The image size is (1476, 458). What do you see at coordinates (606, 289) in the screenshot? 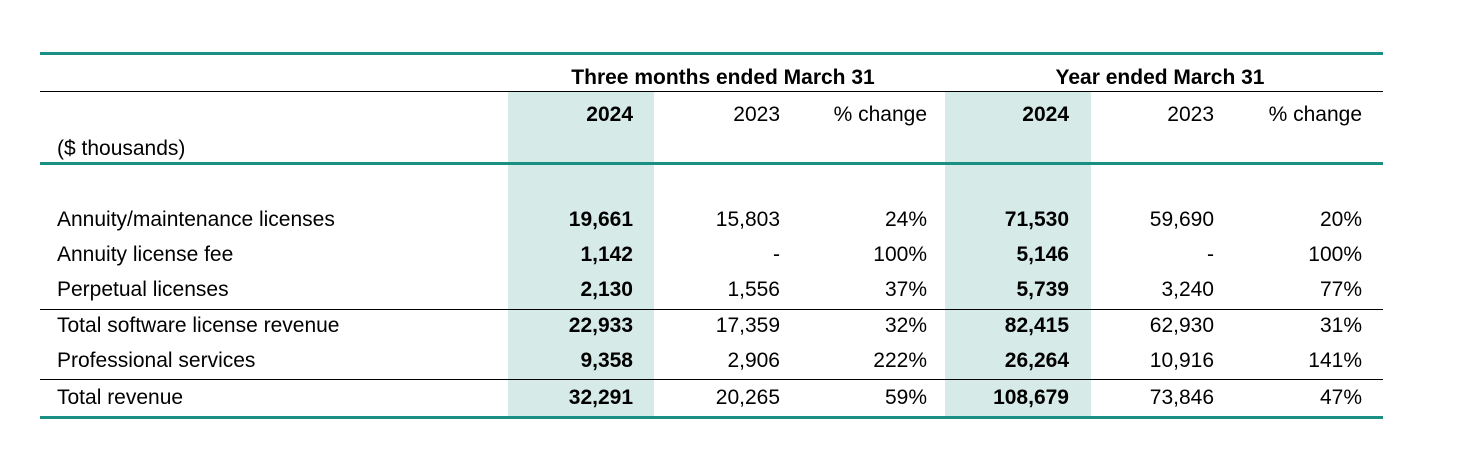
I see `cell-value: 2,130` at bounding box center [606, 289].